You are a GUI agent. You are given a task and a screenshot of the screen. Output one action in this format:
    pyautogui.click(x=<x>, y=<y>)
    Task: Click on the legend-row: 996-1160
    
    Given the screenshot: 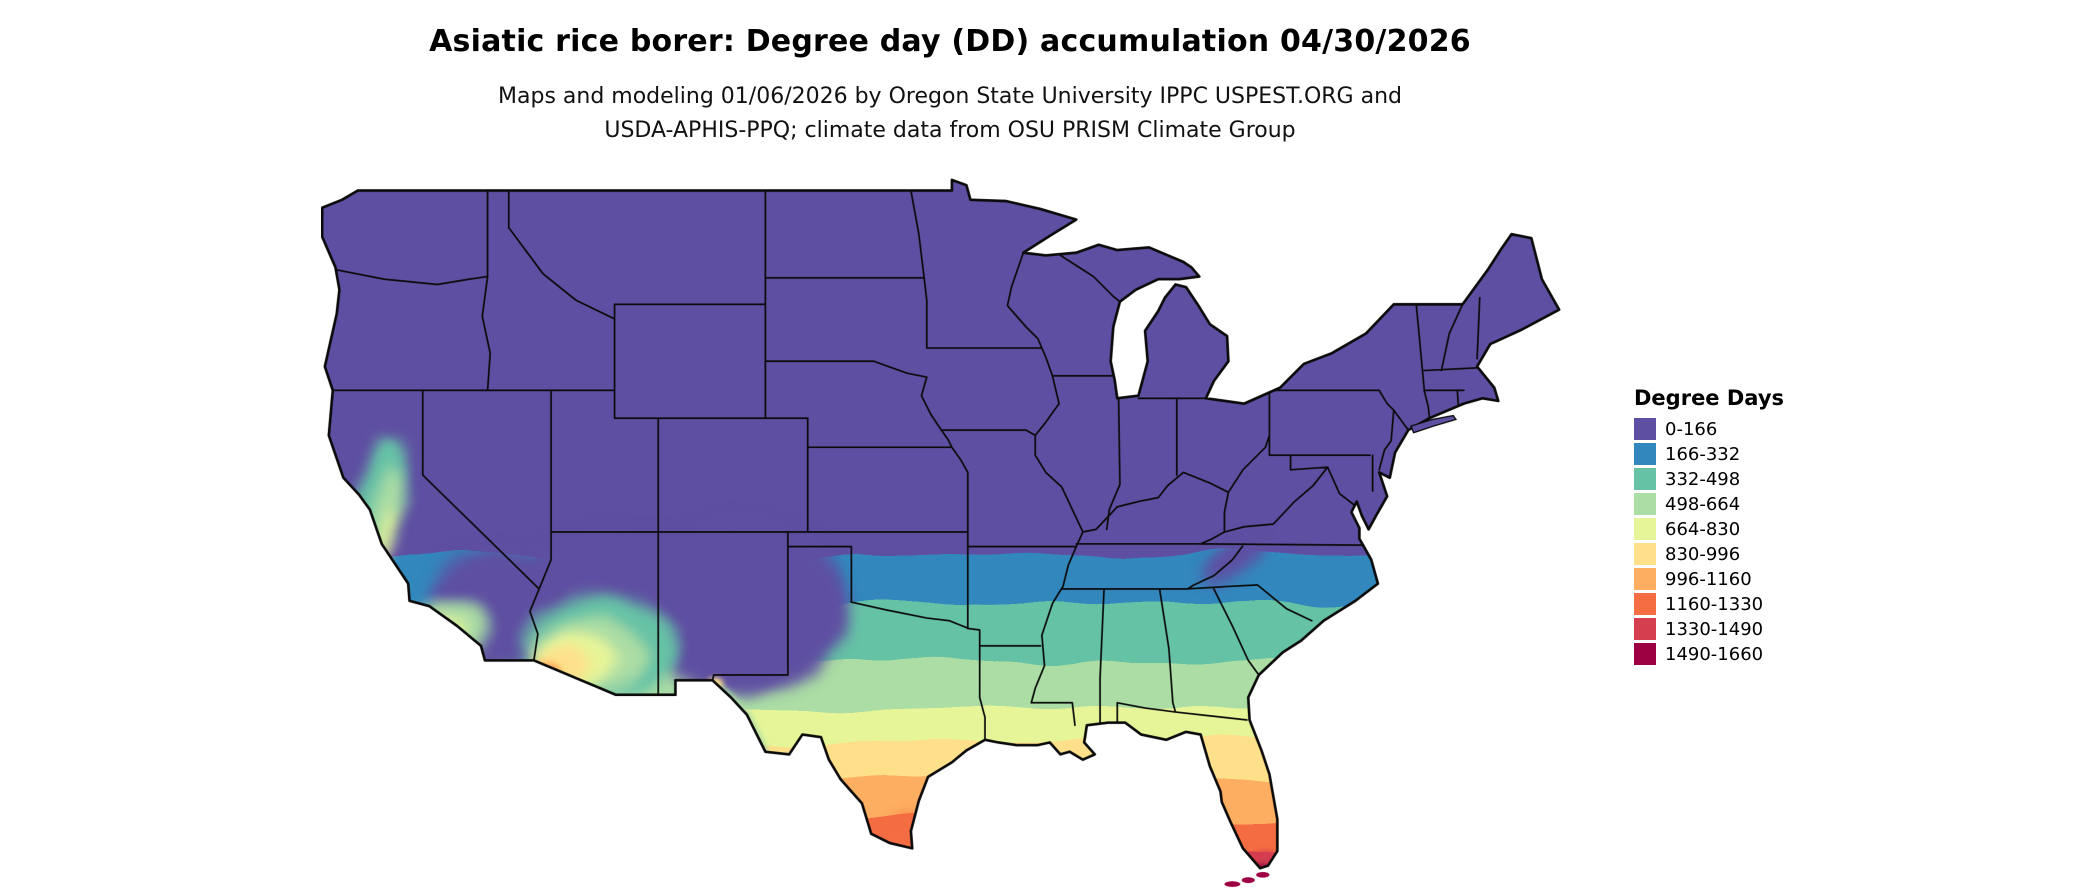 What is the action you would take?
    pyautogui.click(x=1709, y=579)
    